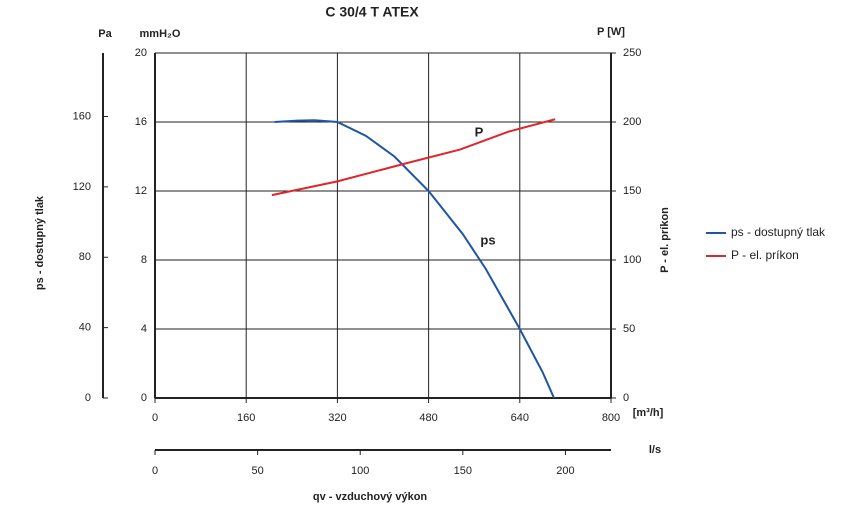 The width and height of the screenshot is (841, 517). I want to click on series-line, so click(413, 157).